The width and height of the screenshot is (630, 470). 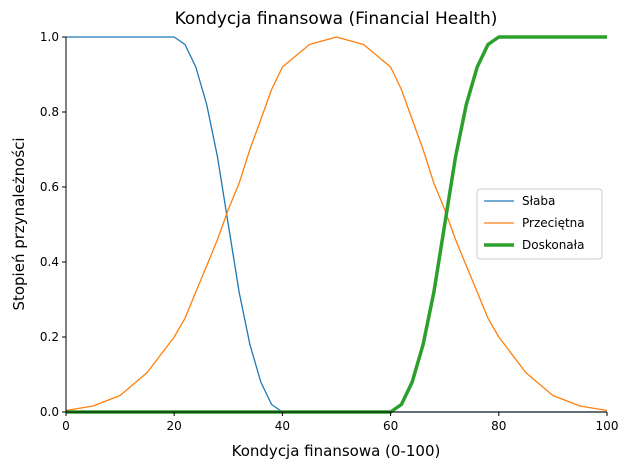 What do you see at coordinates (553, 245) in the screenshot?
I see `legend-label-3: Doskonała` at bounding box center [553, 245].